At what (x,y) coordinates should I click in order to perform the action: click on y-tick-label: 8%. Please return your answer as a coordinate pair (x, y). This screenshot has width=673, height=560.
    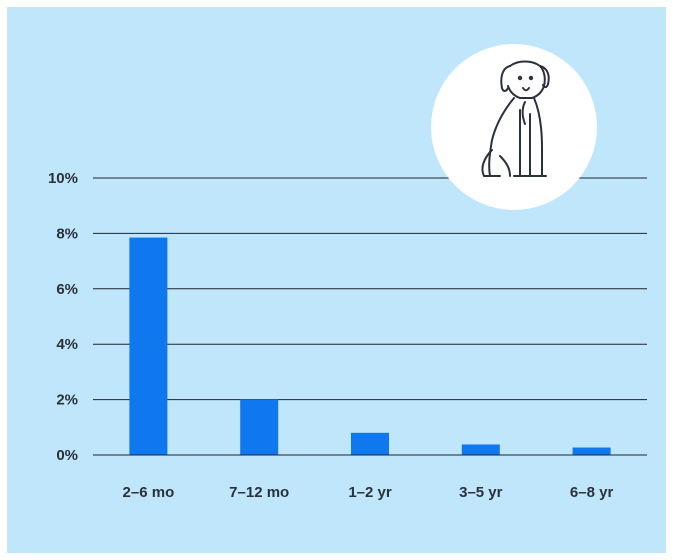
    Looking at the image, I should click on (67, 233).